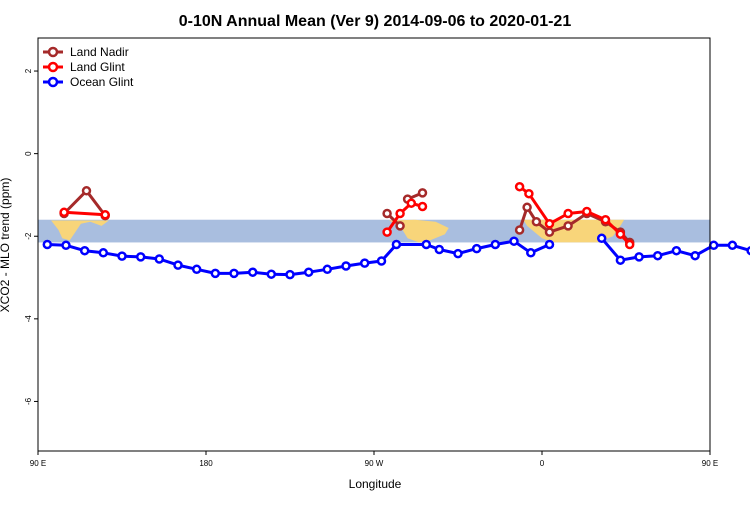 The height and width of the screenshot is (505, 750). What do you see at coordinates (53, 82) in the screenshot?
I see `legend-marker-ocean-glint` at bounding box center [53, 82].